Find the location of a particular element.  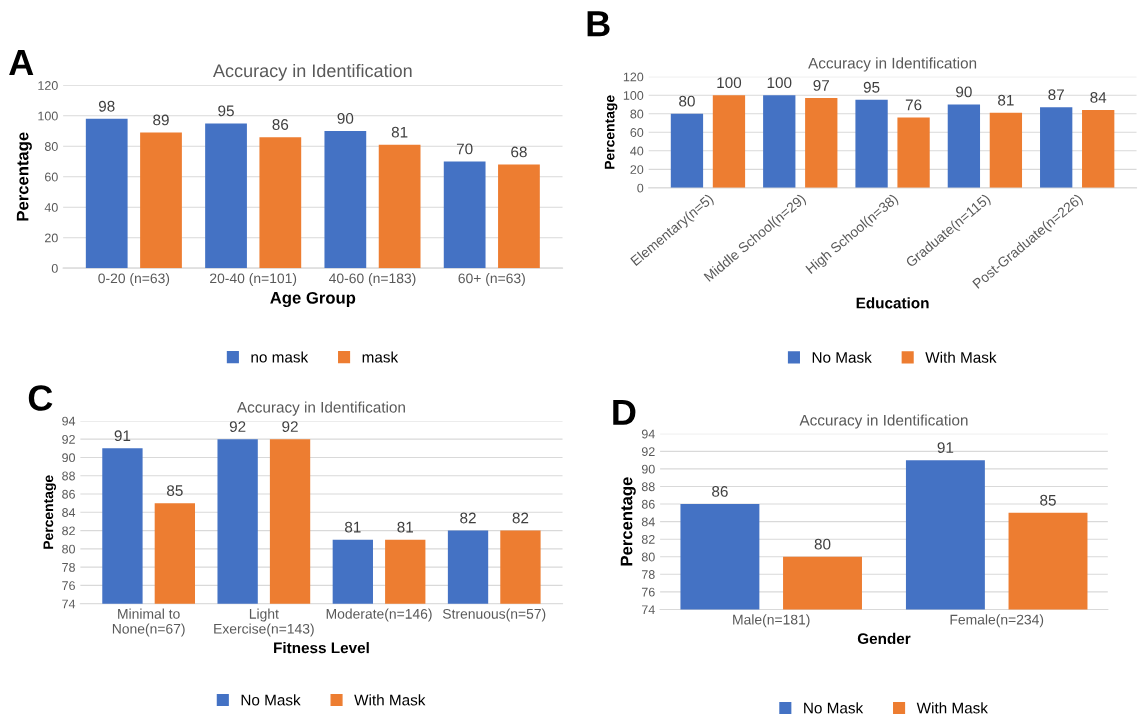

x-tick-label: 60+ (n=63) is located at coordinates (491, 279).